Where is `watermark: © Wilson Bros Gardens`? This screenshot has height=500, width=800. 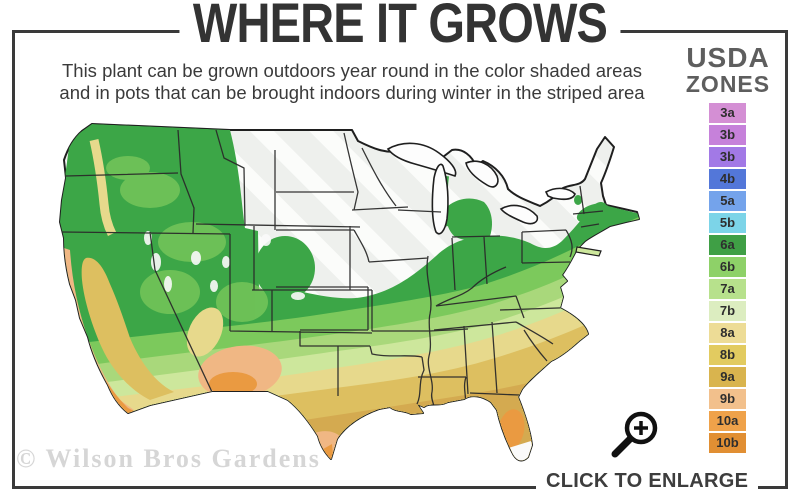 watermark: © Wilson Bros Gardens is located at coordinates (168, 458).